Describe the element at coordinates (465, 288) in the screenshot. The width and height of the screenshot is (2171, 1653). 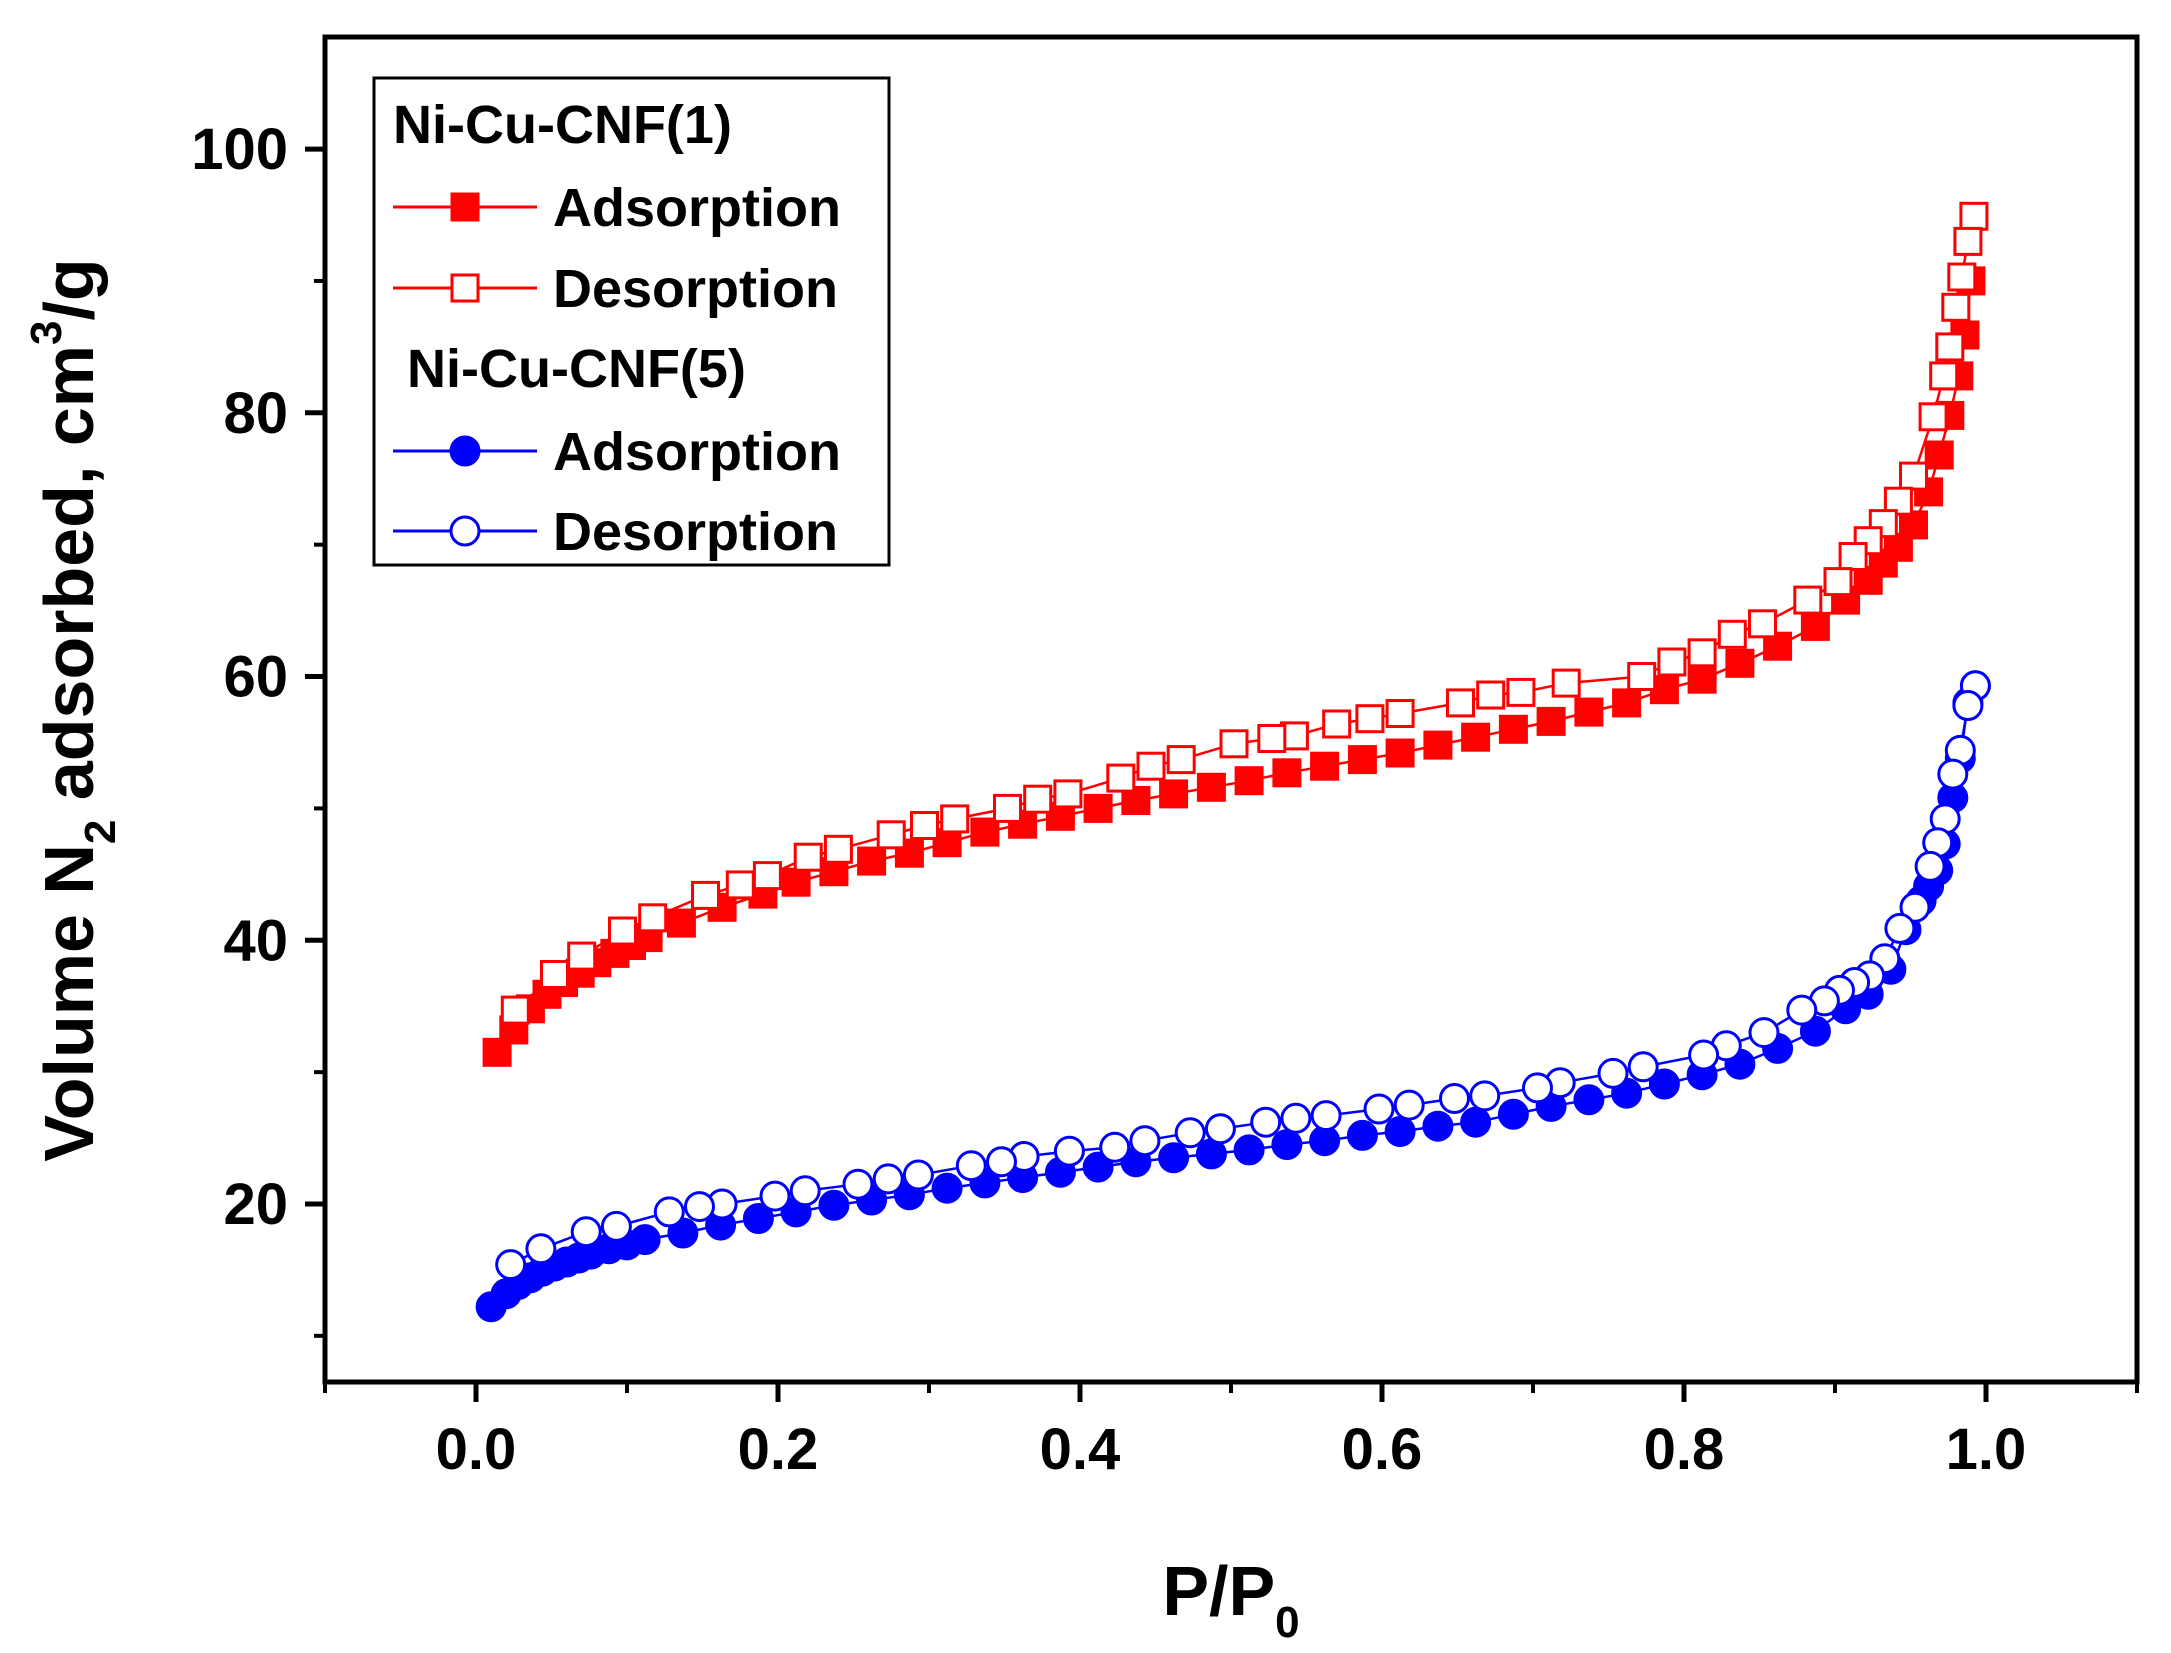
I see `legend-marker-open-square` at that location.